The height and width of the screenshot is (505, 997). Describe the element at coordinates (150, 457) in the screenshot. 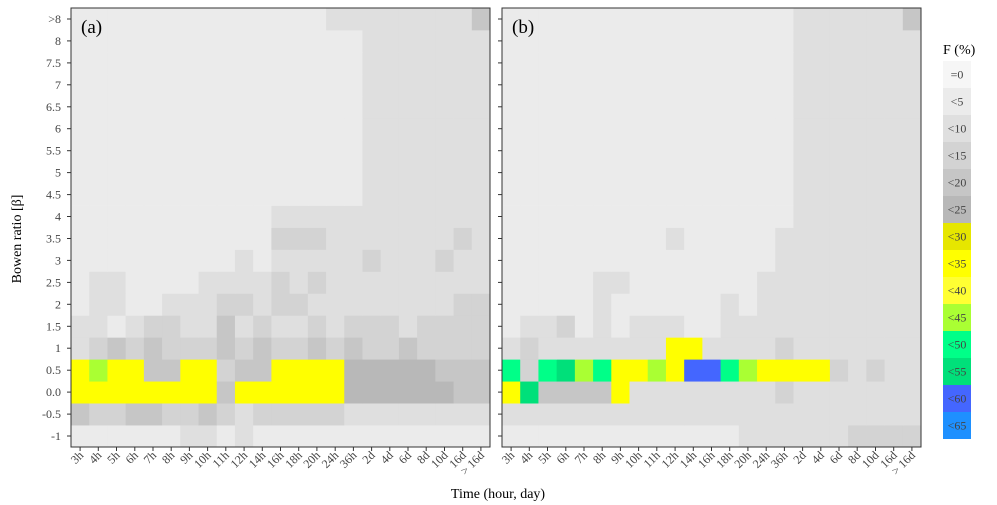

I see `x-tick-label: 7h` at that location.